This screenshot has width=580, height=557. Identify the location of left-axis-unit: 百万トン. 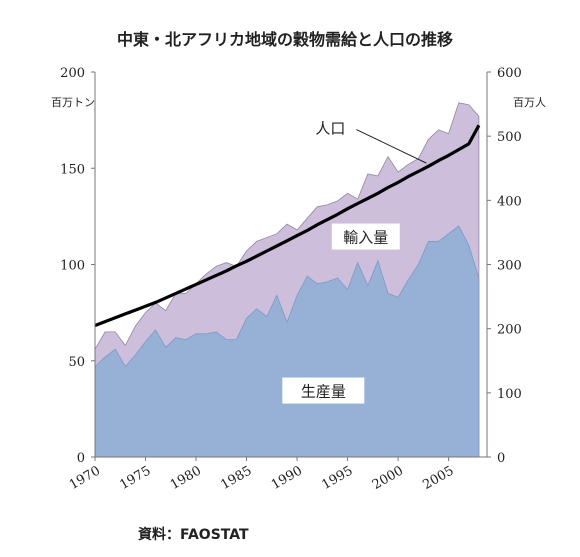
(73, 102).